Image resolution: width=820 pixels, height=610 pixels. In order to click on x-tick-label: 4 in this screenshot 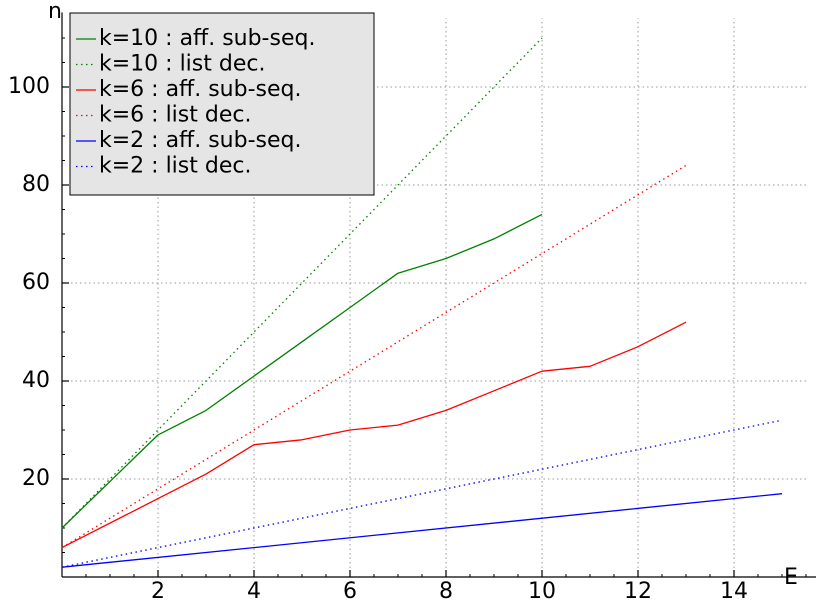, I will do `click(254, 591)`.